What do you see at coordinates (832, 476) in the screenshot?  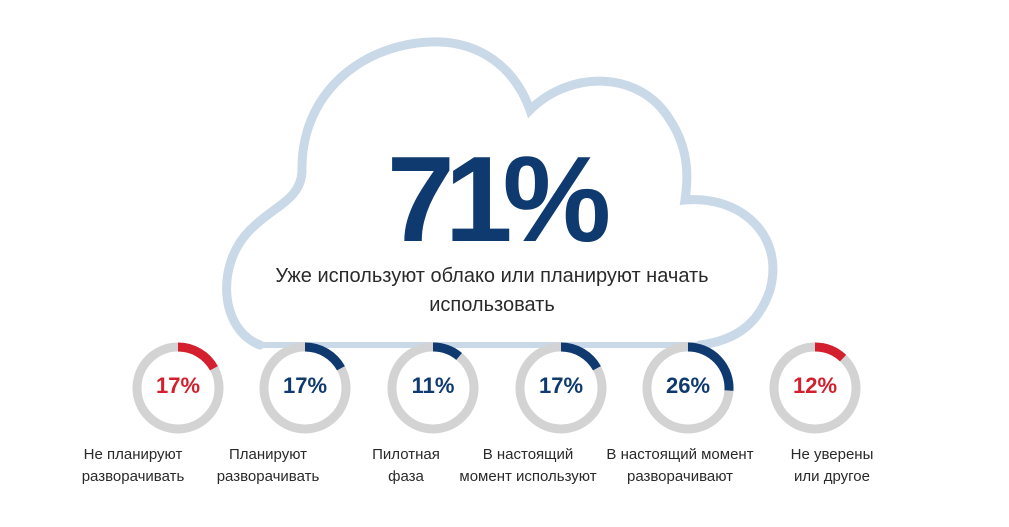 I see `category-label-line2: или другое` at bounding box center [832, 476].